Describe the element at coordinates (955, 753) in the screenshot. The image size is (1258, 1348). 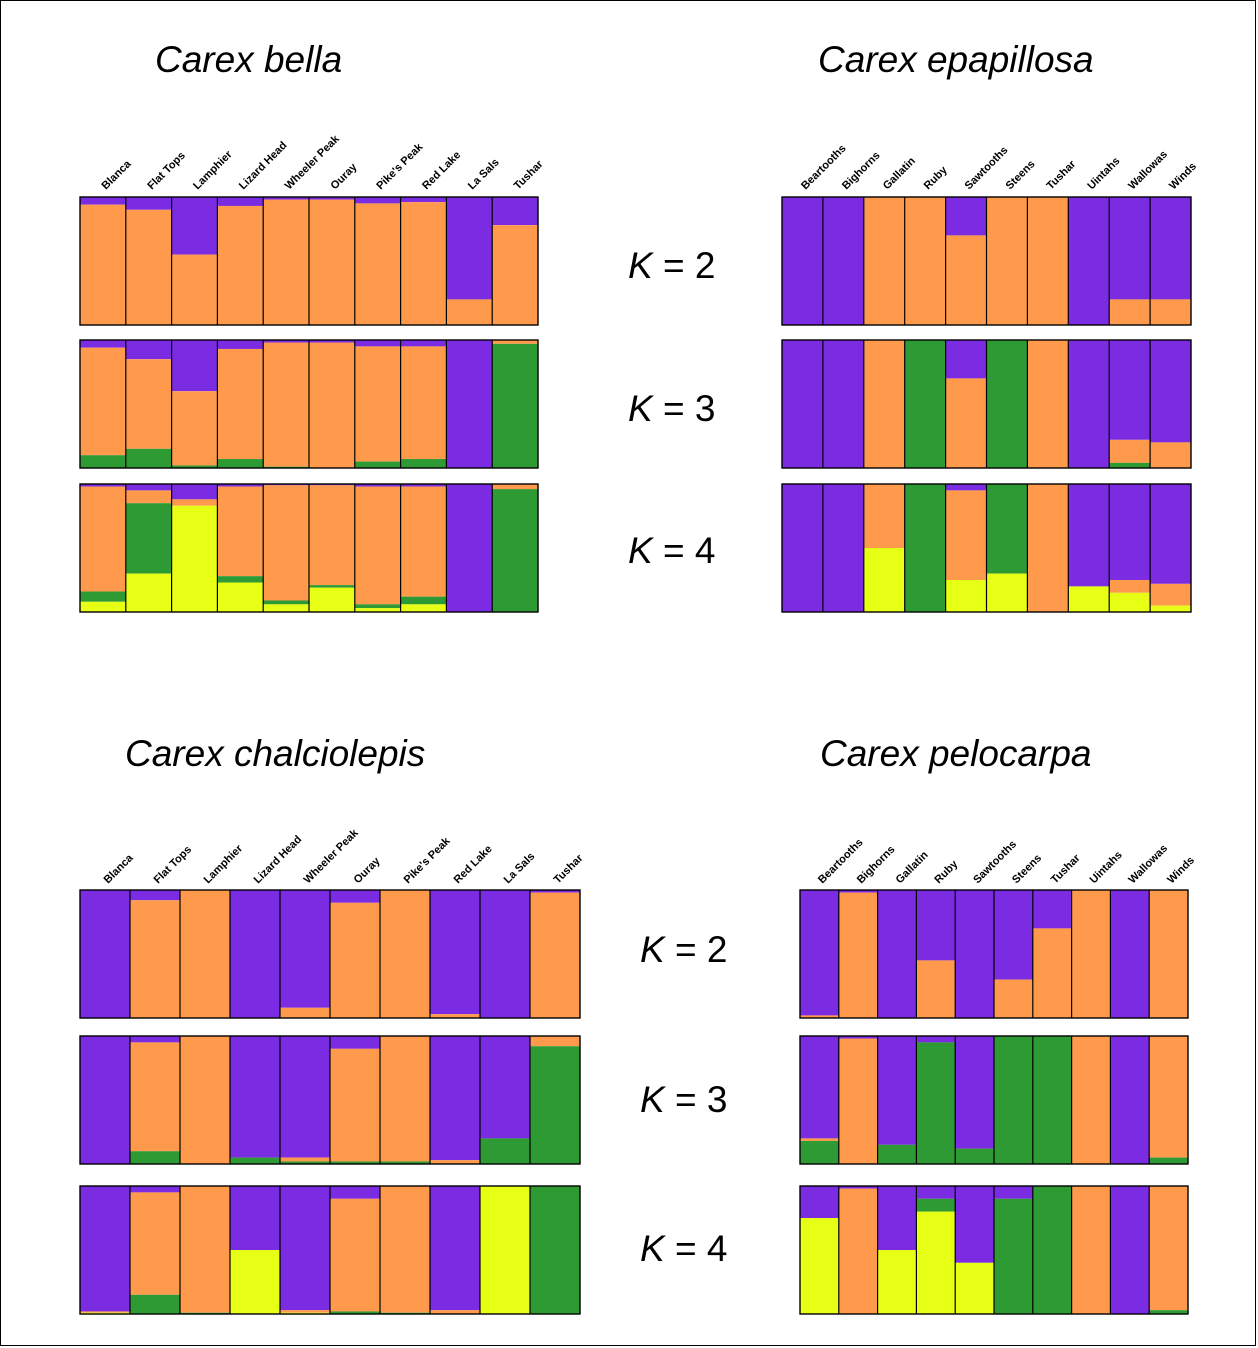
I see `title-carex-pelocarpa: Carex pelocarpa` at that location.